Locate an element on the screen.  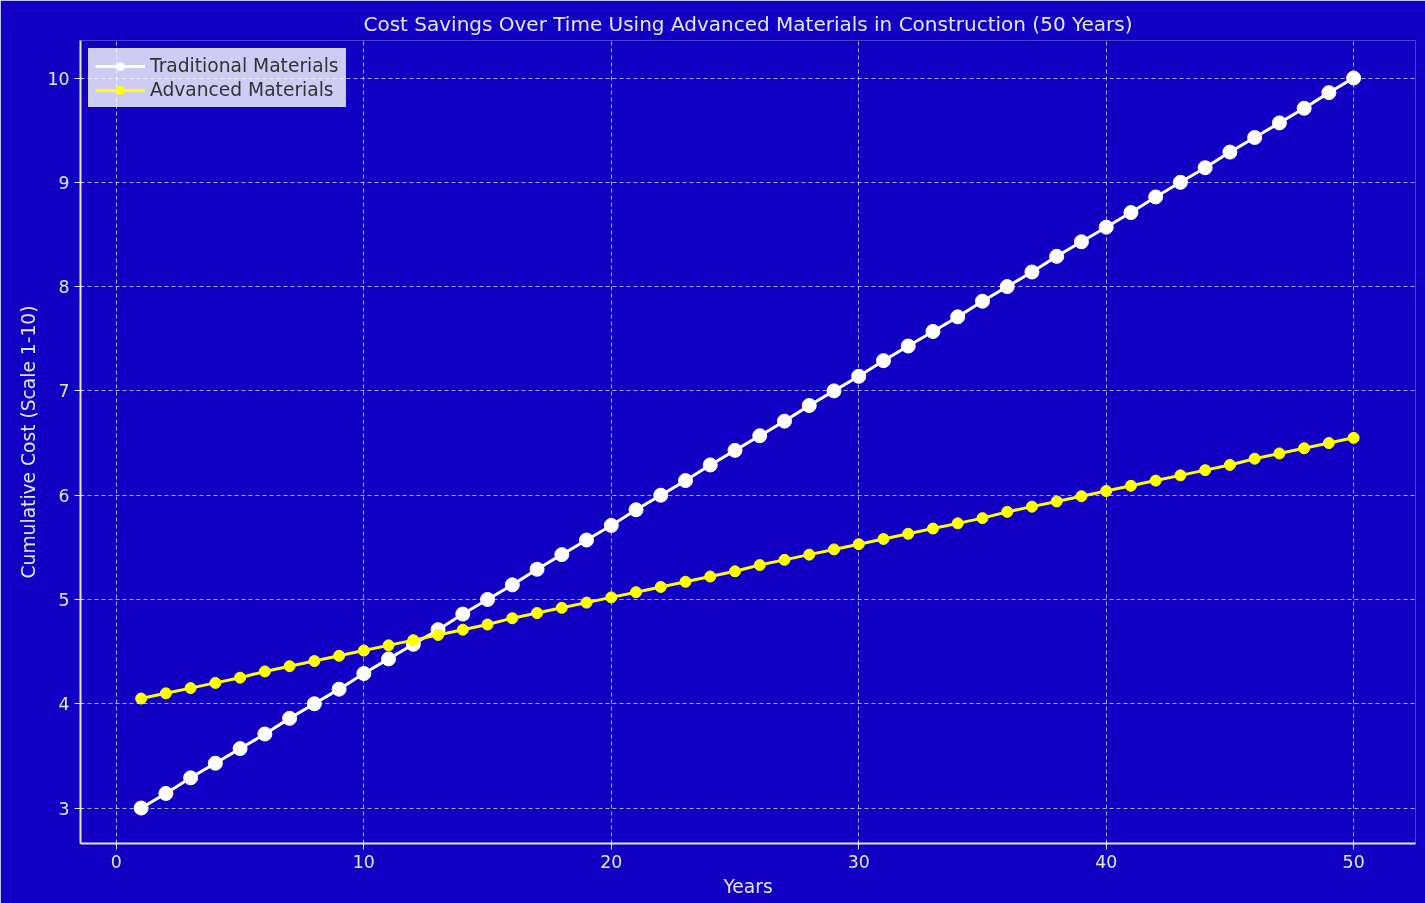
y-axis-title: Cumulative Cost (Scale 1-10) is located at coordinates (29, 442).